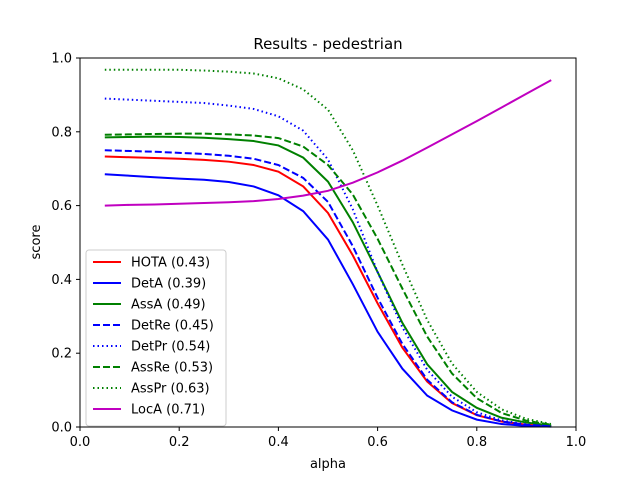 Image resolution: width=640 pixels, height=480 pixels. Describe the element at coordinates (278, 442) in the screenshot. I see `x-tick-label: 0.4` at that location.